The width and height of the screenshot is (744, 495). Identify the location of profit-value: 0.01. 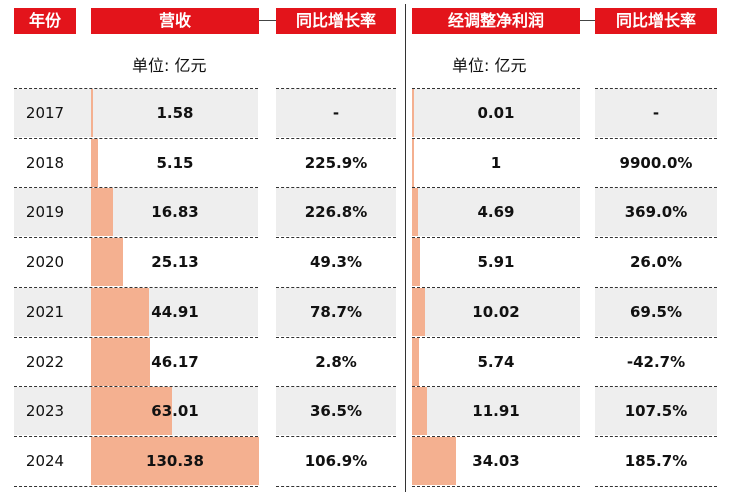
(496, 113).